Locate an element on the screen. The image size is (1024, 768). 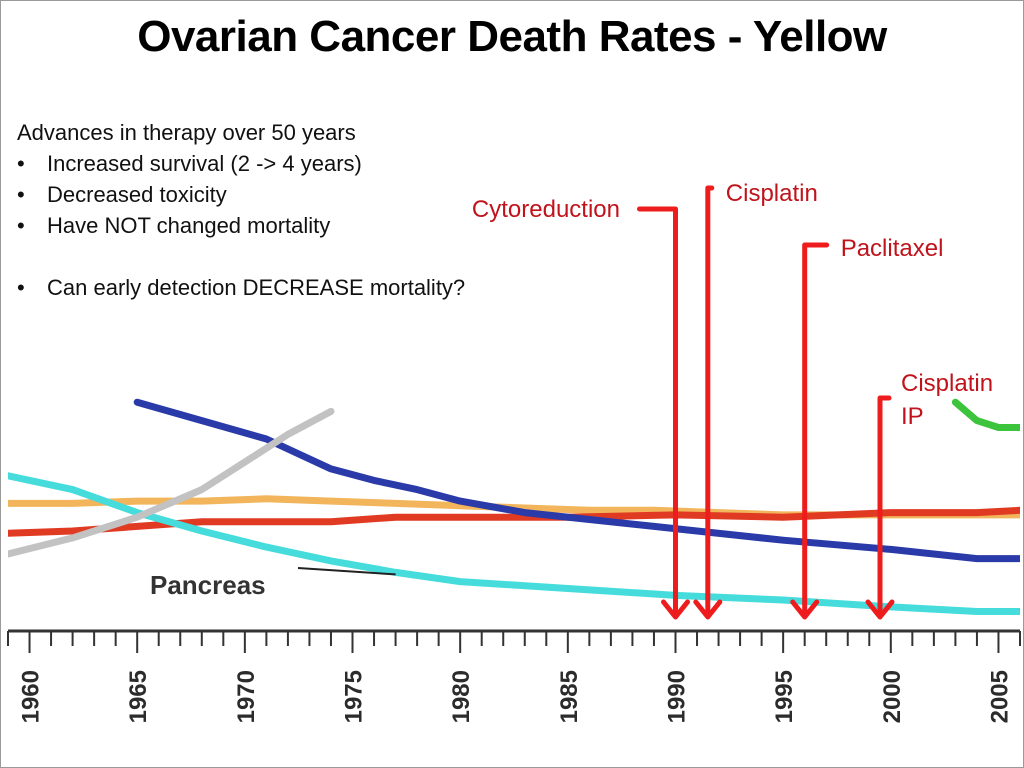
x-tick-label: 1960 is located at coordinates (31, 696).